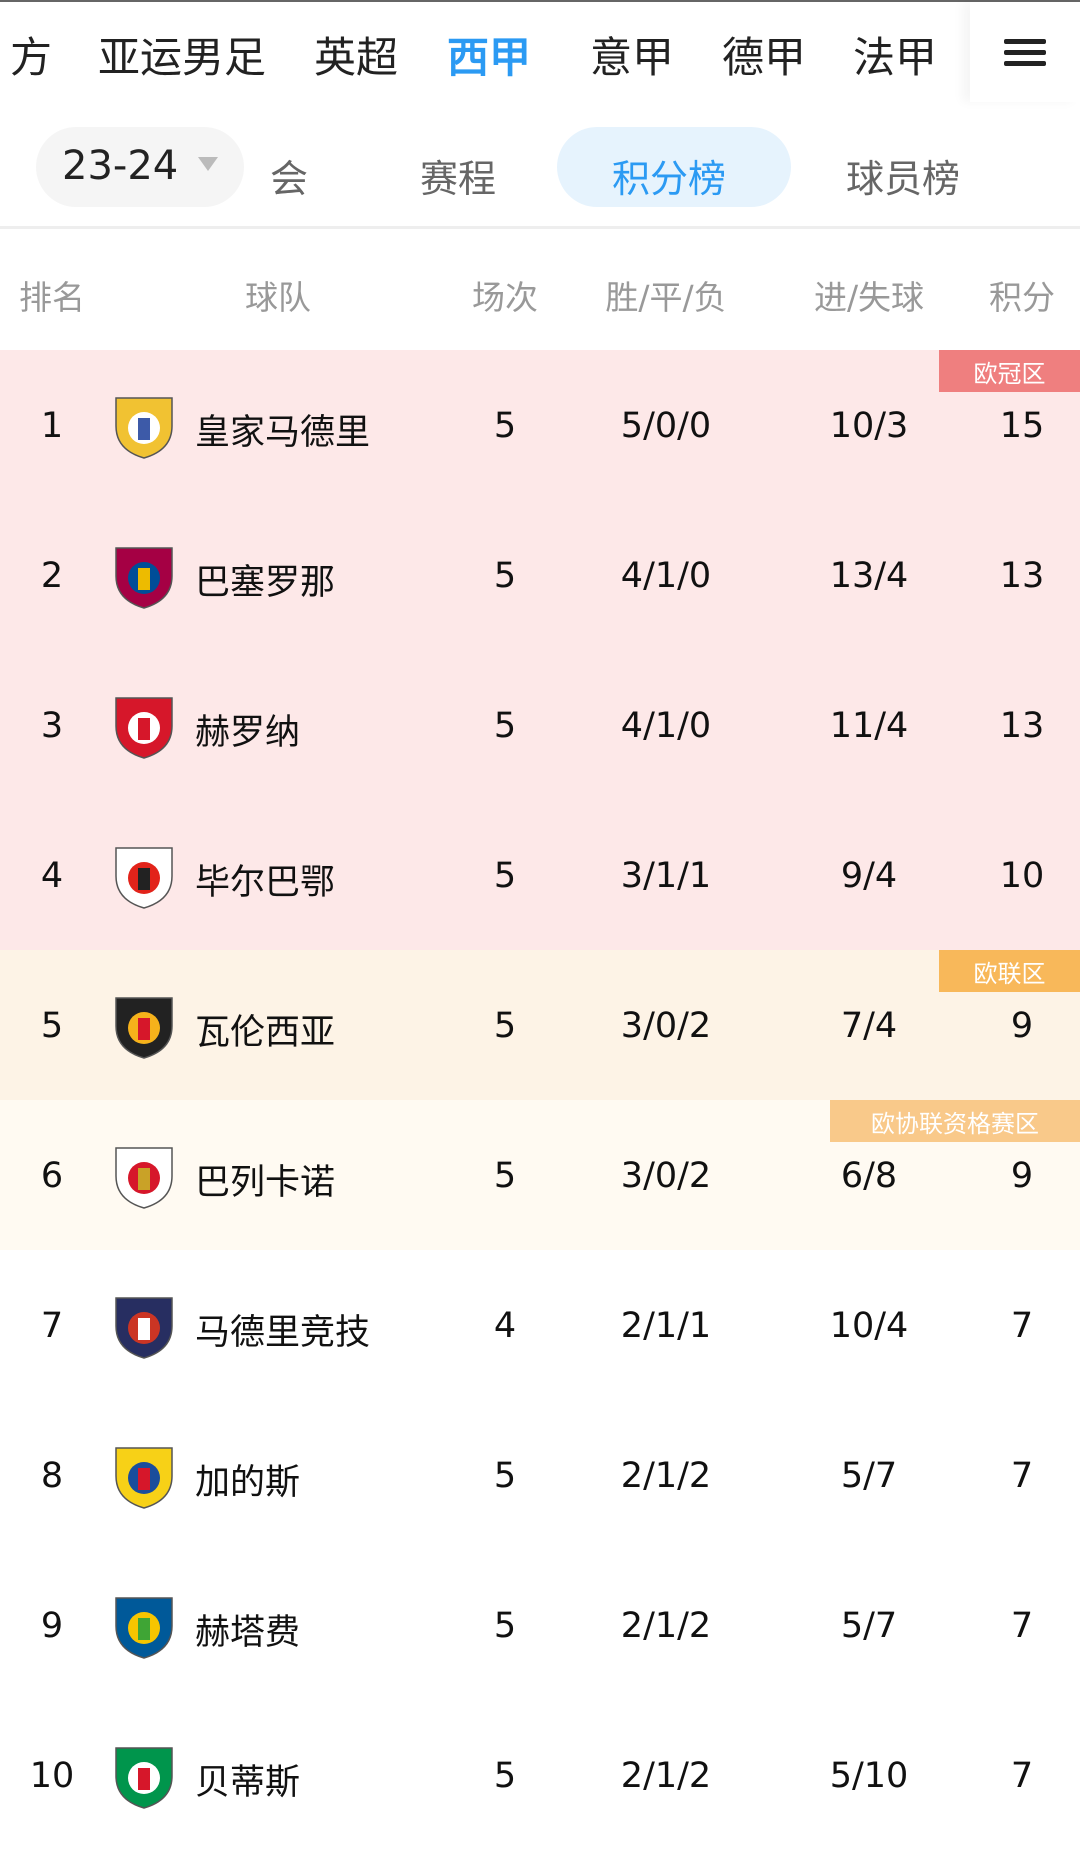  I want to click on league-tab: 德甲, so click(764, 57).